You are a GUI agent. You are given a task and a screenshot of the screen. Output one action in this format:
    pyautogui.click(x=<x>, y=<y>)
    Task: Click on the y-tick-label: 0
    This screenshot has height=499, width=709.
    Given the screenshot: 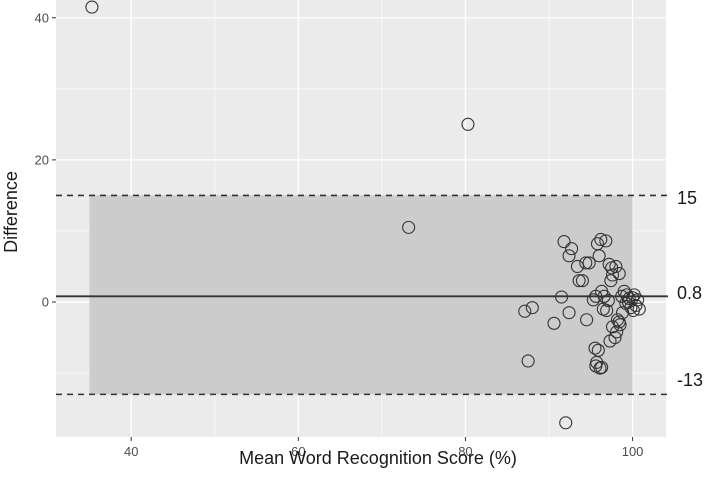 What is the action you would take?
    pyautogui.click(x=45, y=301)
    